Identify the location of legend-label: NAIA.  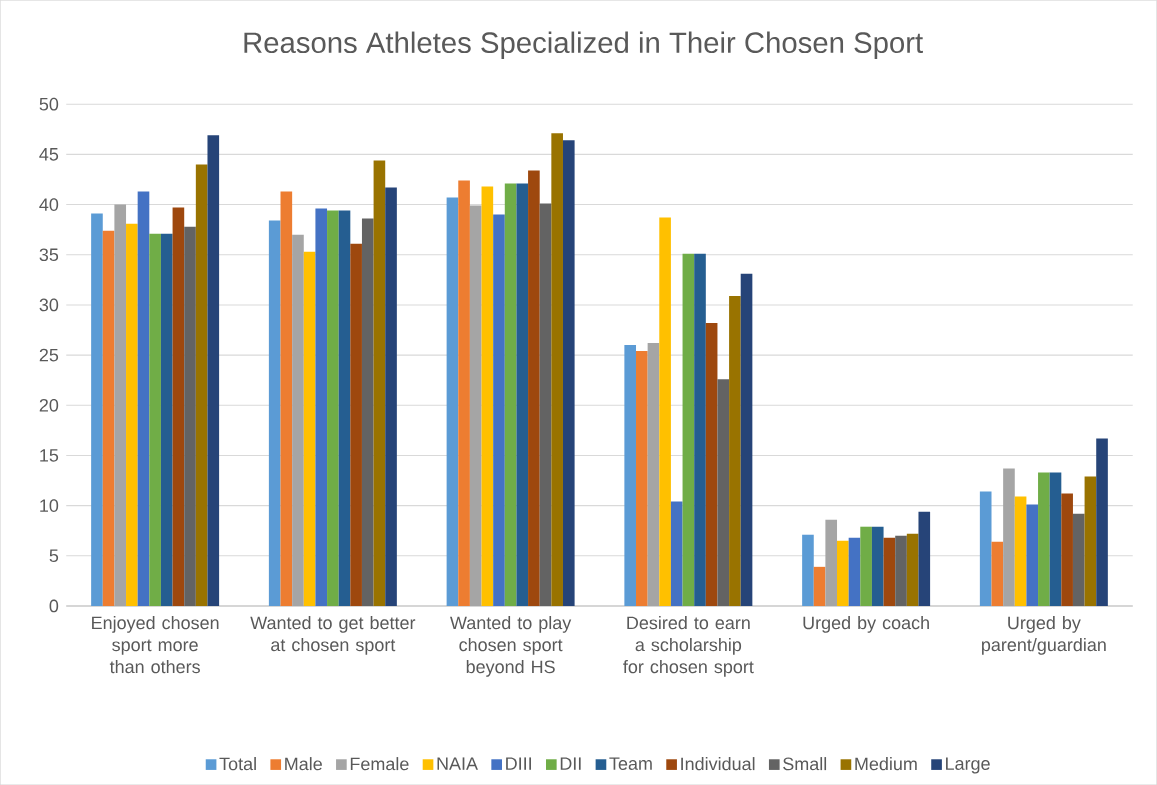
(457, 763).